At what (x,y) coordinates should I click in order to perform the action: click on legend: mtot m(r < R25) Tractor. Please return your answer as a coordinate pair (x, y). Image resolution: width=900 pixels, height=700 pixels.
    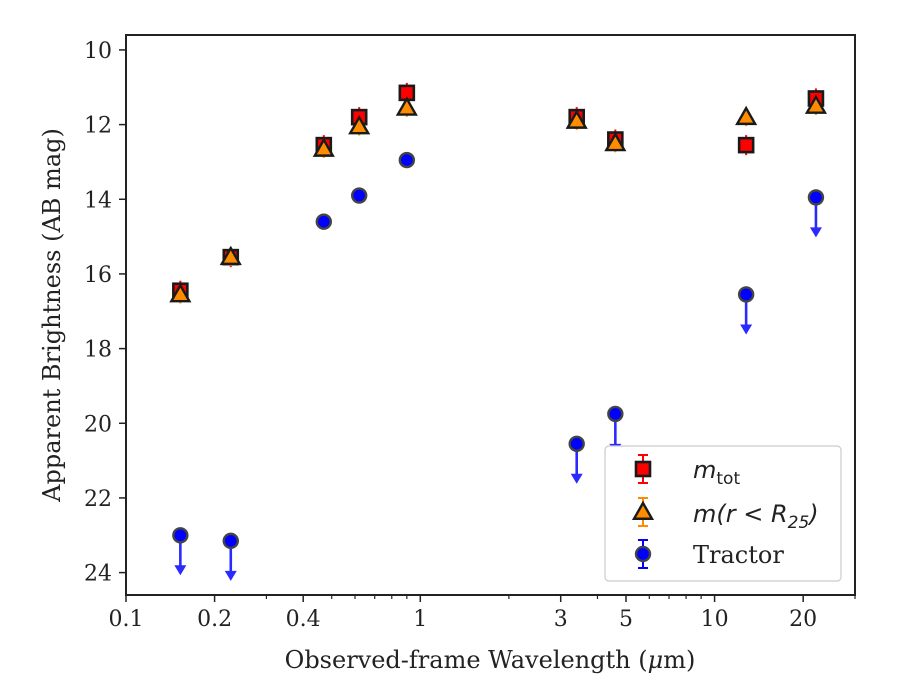
    Looking at the image, I should click on (723, 513).